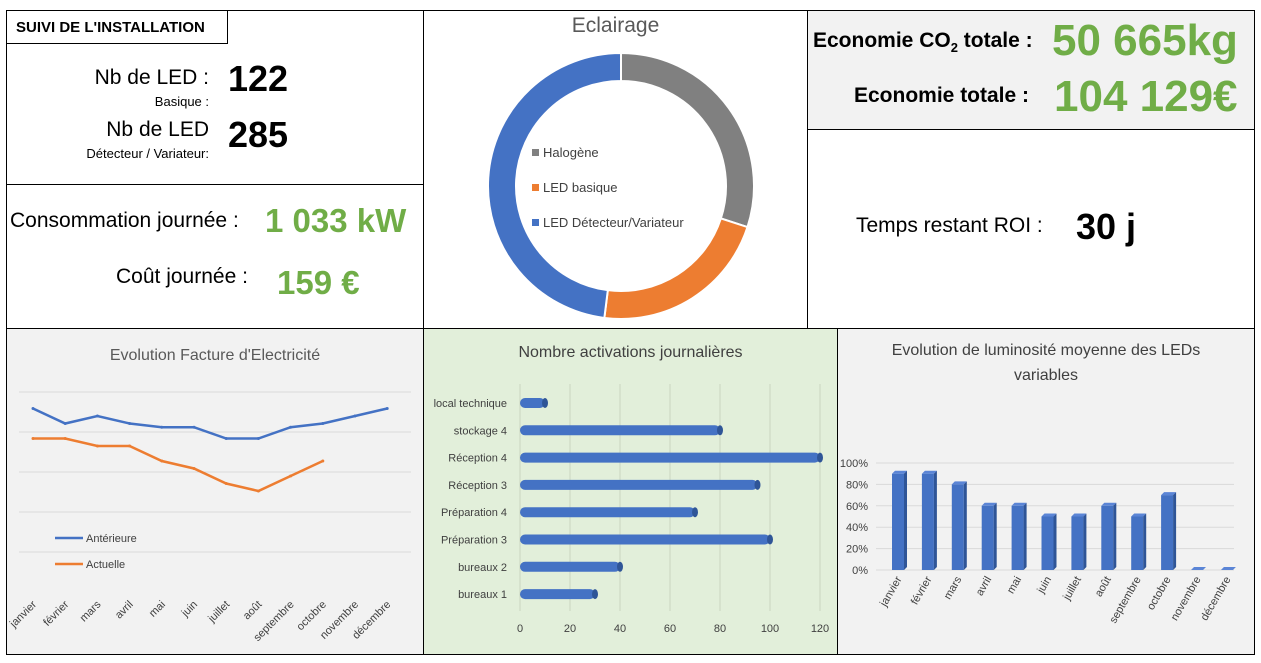  What do you see at coordinates (147, 153) in the screenshot?
I see `led-detect-sub: Détecteur / Variateur:` at bounding box center [147, 153].